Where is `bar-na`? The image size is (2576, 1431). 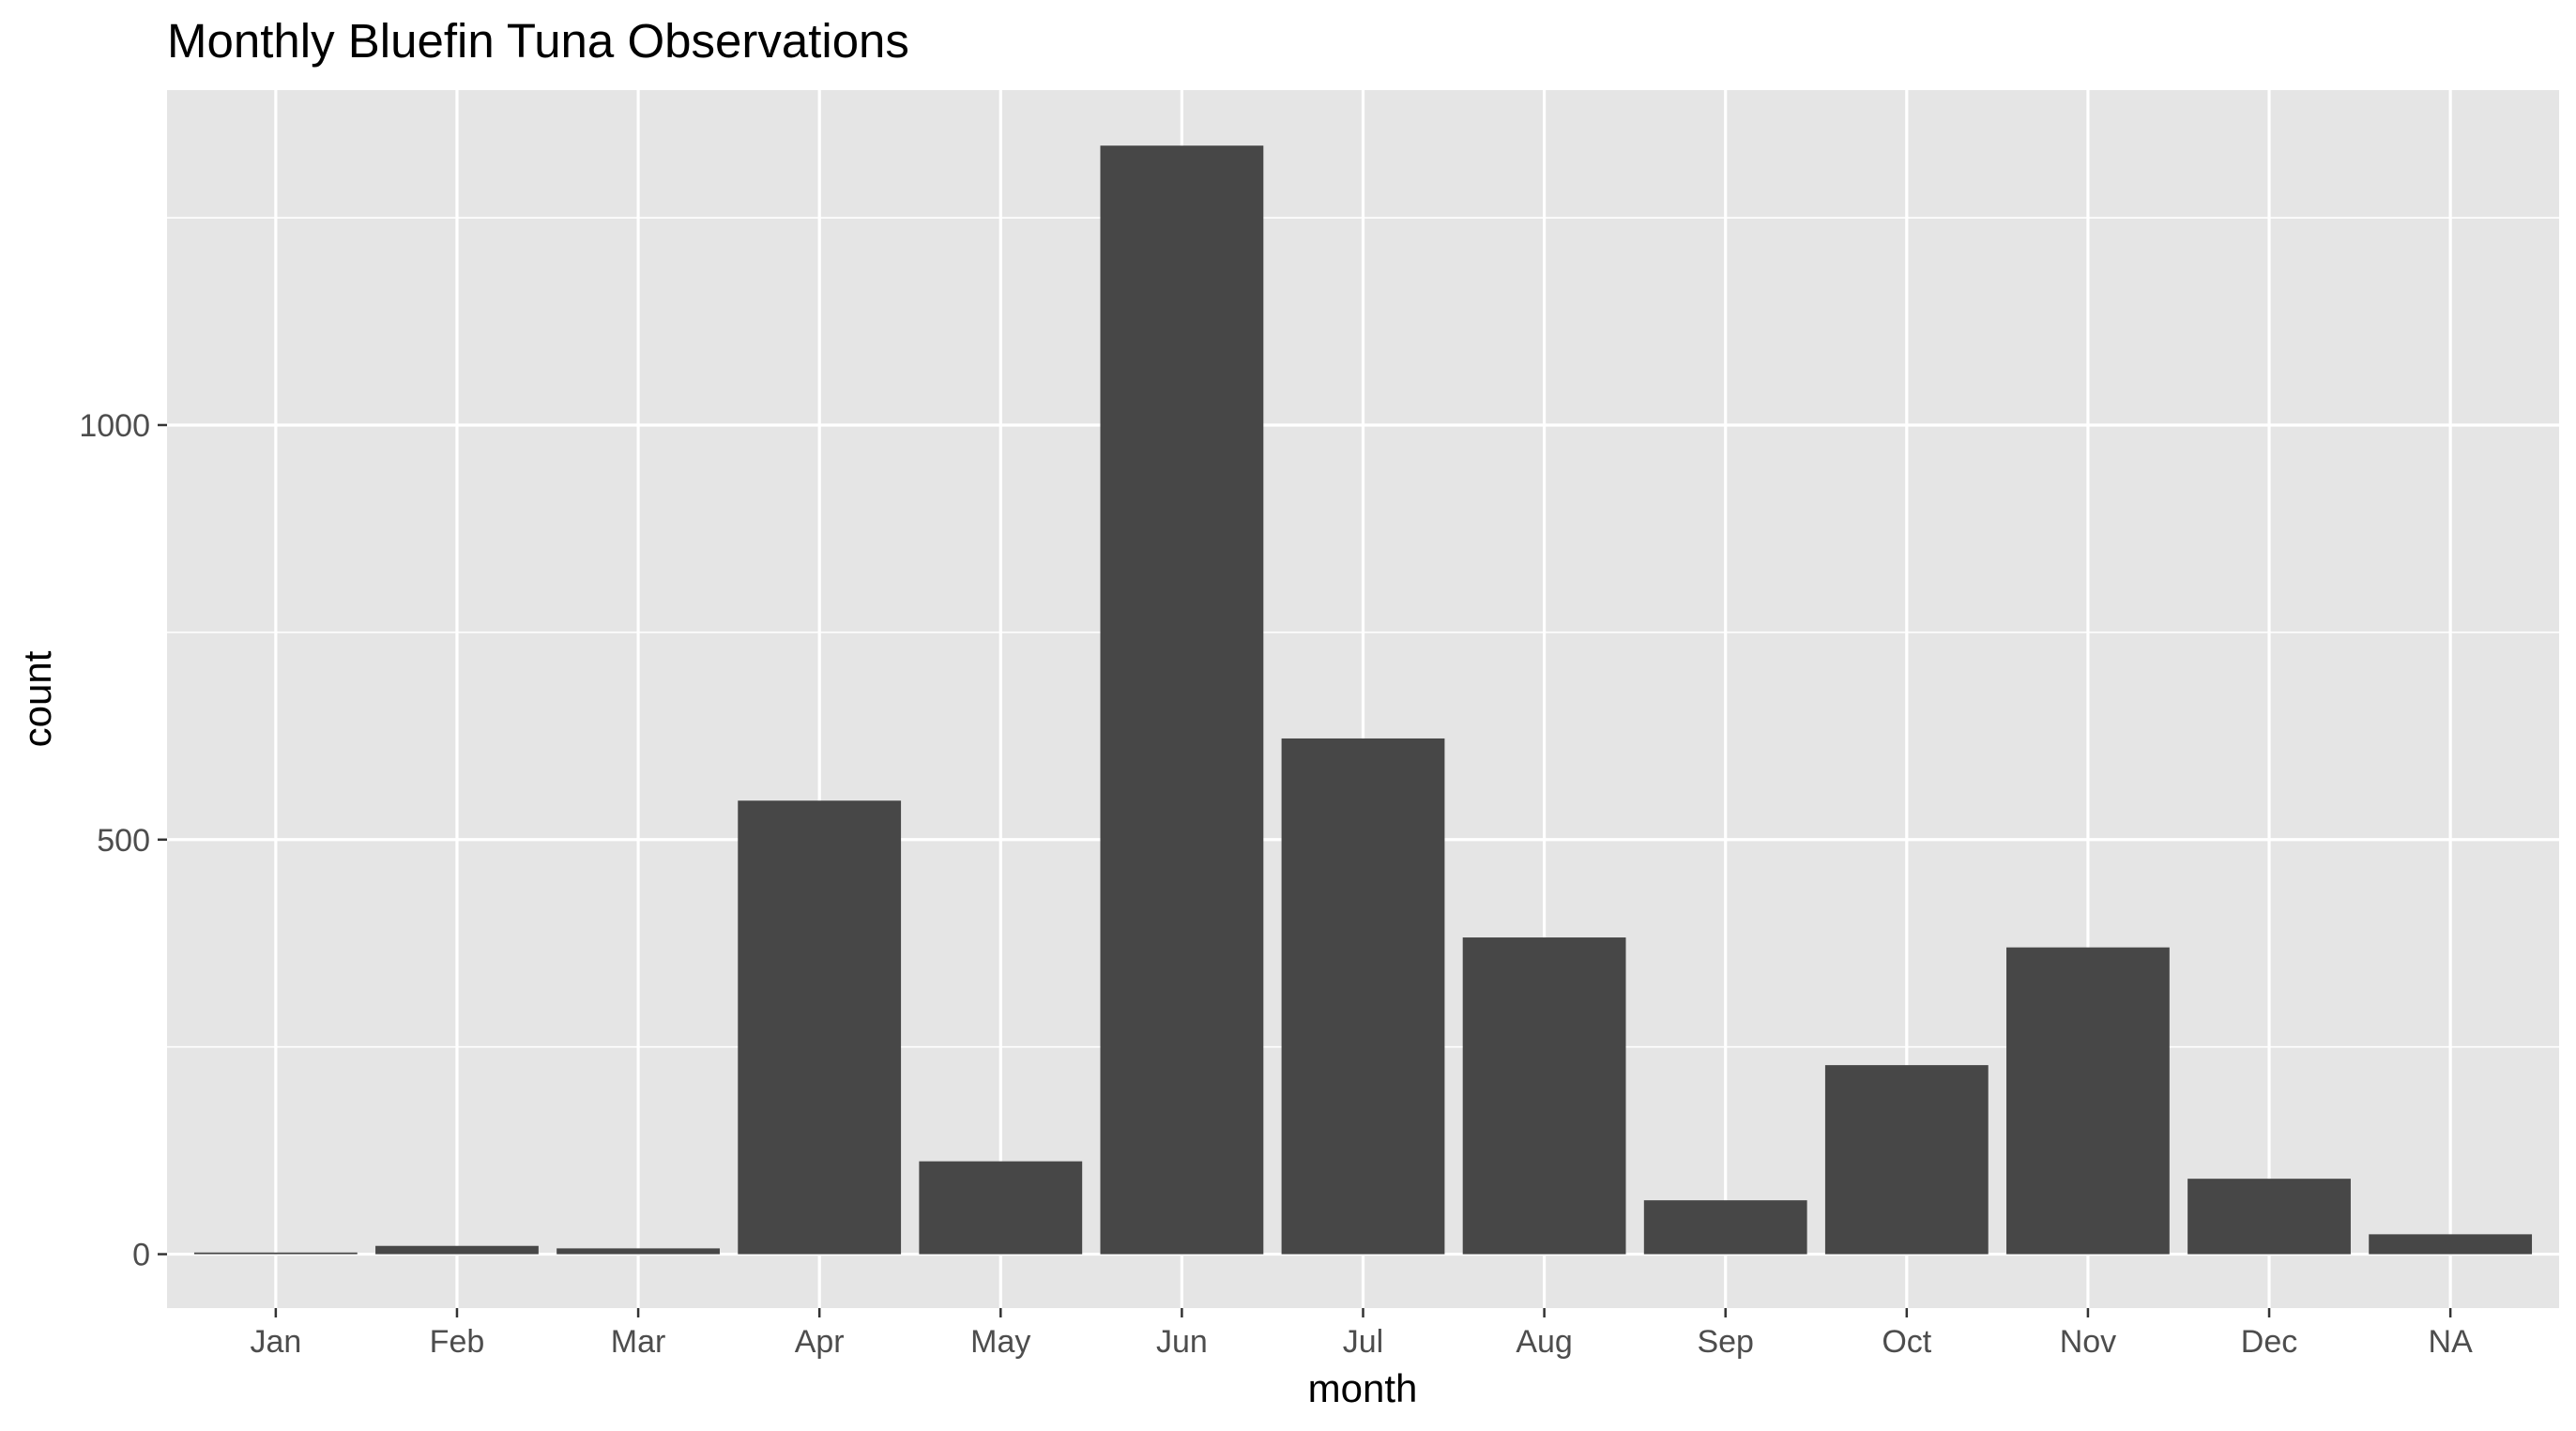
bar-na is located at coordinates (2451, 1244).